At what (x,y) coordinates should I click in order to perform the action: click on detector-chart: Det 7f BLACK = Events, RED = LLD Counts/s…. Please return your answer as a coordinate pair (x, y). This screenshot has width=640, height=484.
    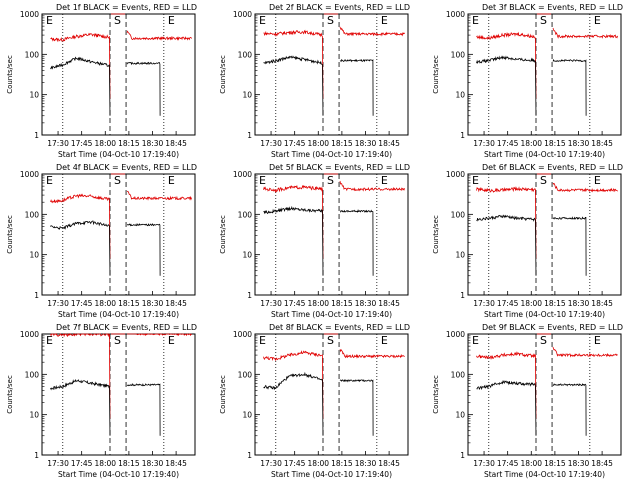
    Looking at the image, I should click on (101, 401).